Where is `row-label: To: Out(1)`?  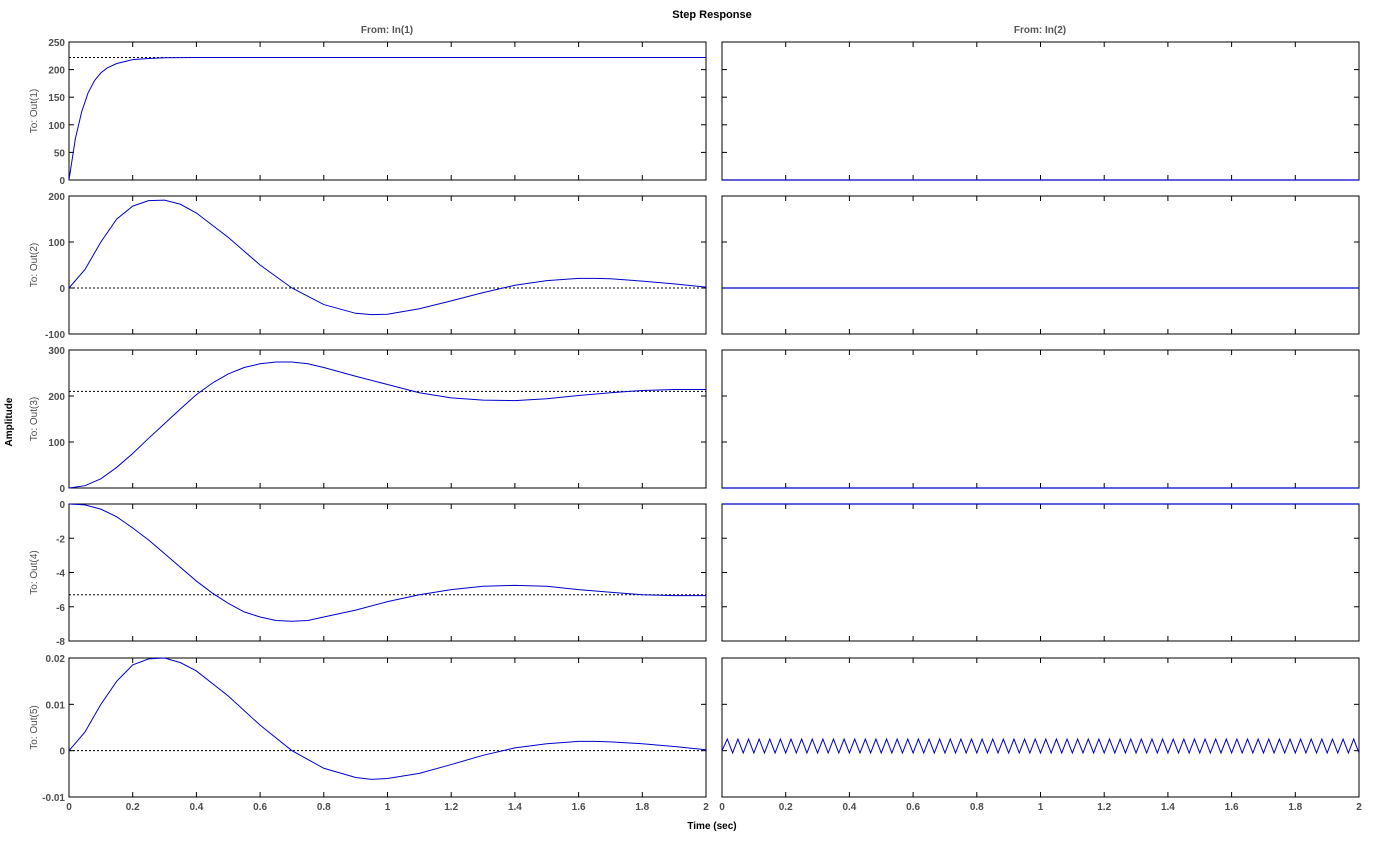 row-label: To: Out(1) is located at coordinates (34, 111).